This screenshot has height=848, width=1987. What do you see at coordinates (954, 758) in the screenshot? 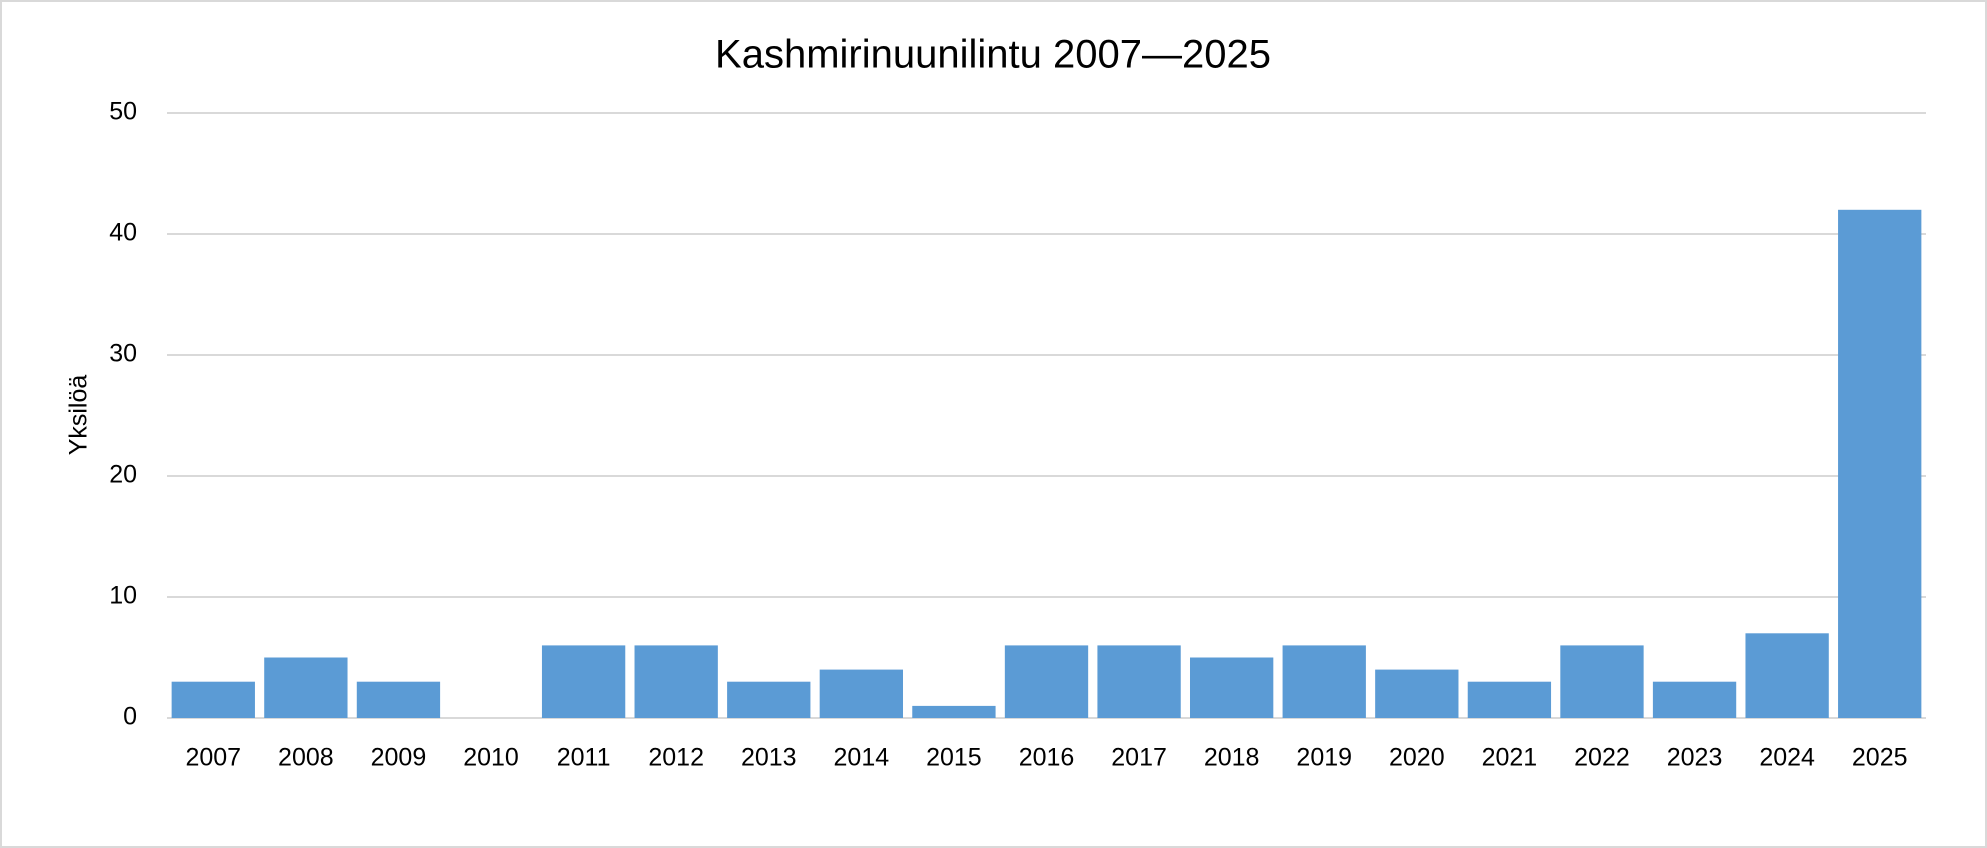
I see `x-tick-label: 2015` at bounding box center [954, 758].